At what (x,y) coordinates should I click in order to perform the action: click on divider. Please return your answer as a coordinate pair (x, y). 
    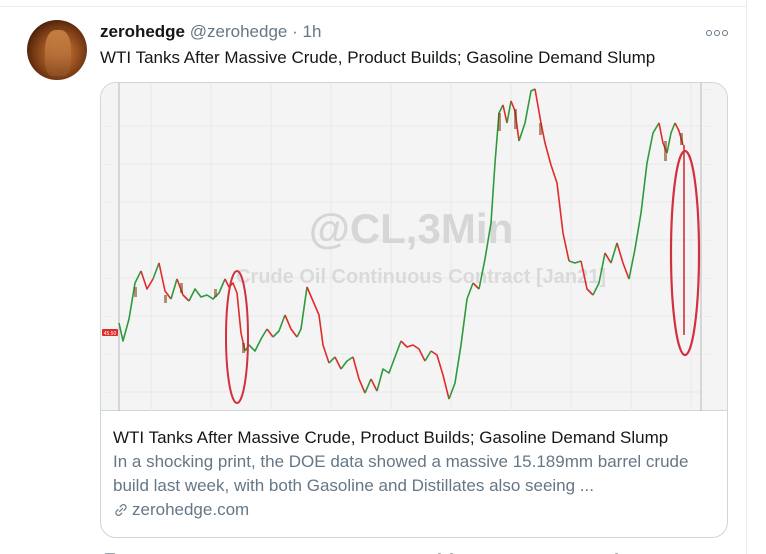
    Looking at the image, I should click on (373, 6).